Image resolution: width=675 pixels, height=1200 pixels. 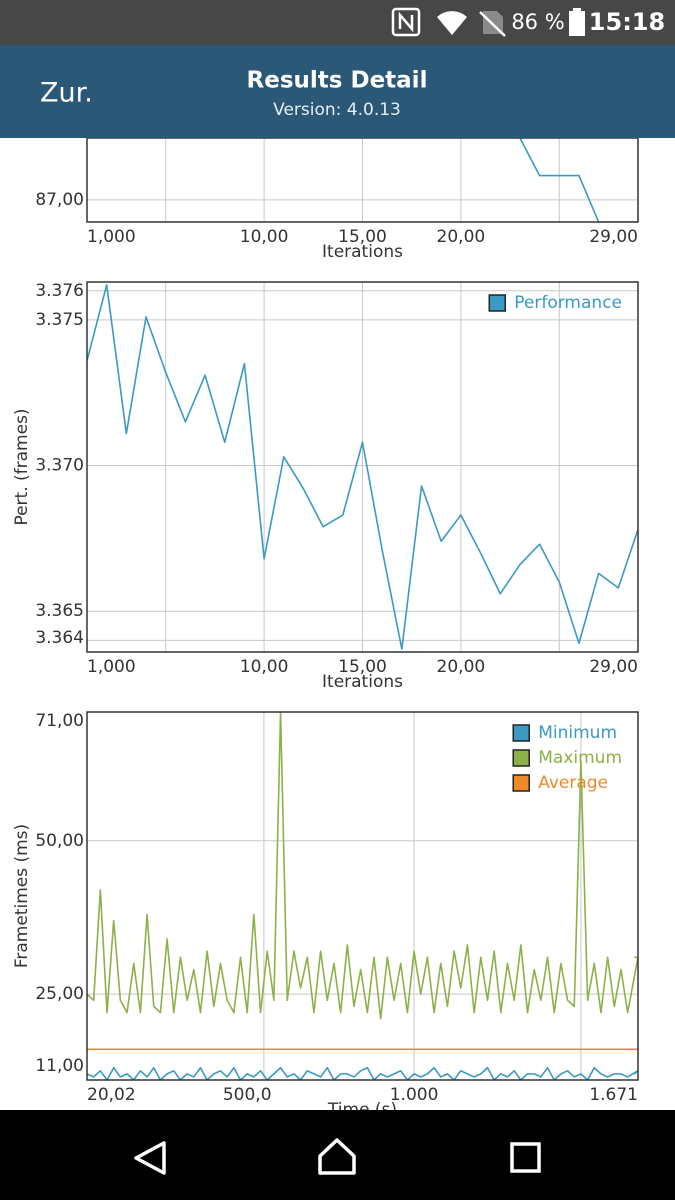 I want to click on y-axis-label: Frametimes (ms), so click(x=22, y=896).